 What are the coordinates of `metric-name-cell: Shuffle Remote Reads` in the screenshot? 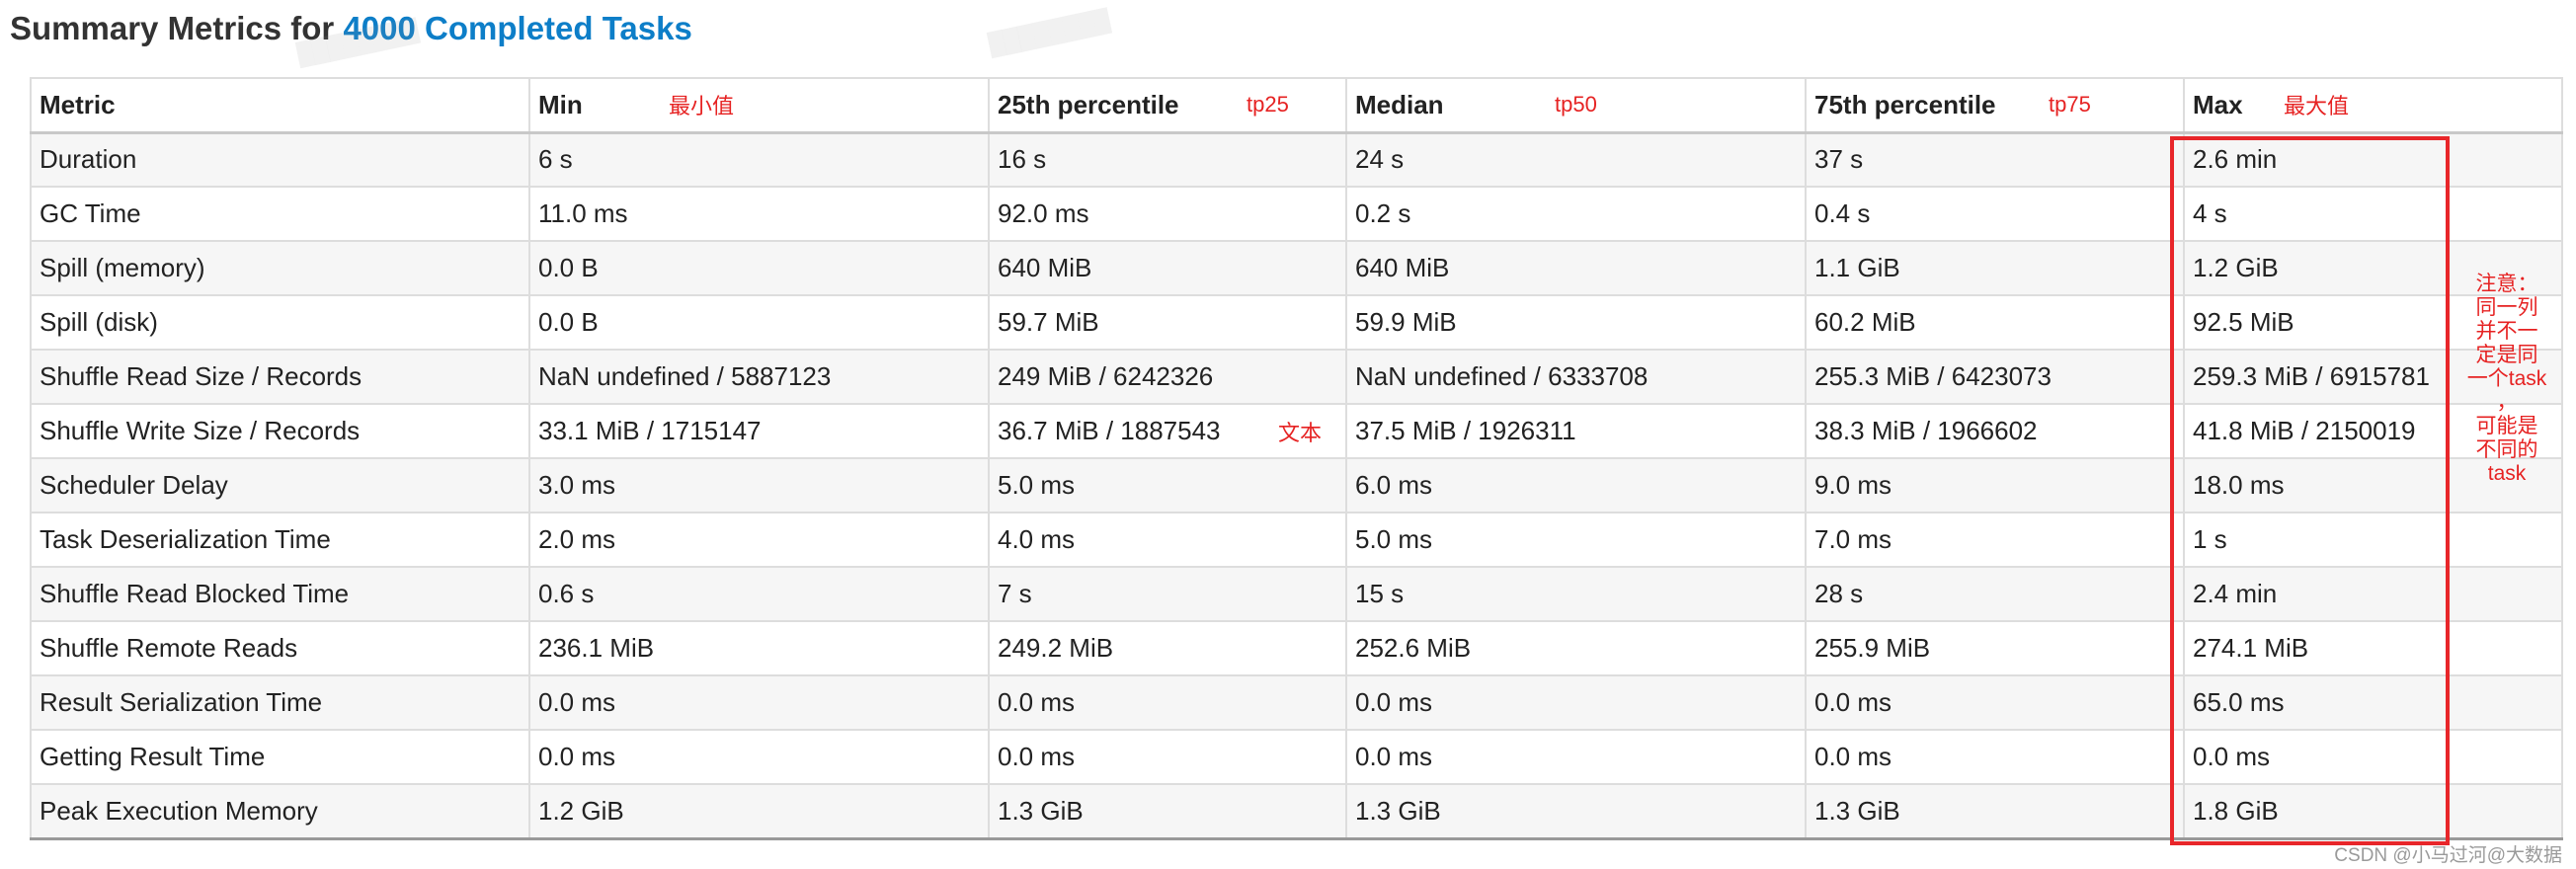 It's located at (280, 648).